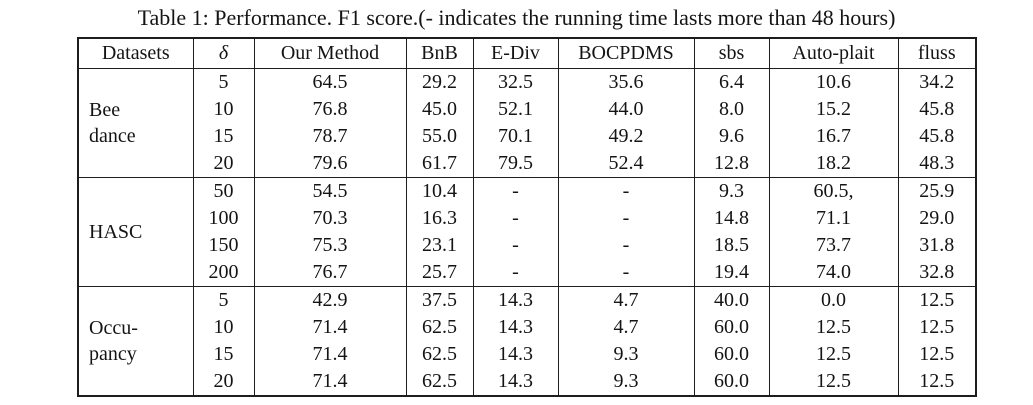 This screenshot has height=405, width=1033. What do you see at coordinates (112, 136) in the screenshot?
I see `dataset-label-line: dance` at bounding box center [112, 136].